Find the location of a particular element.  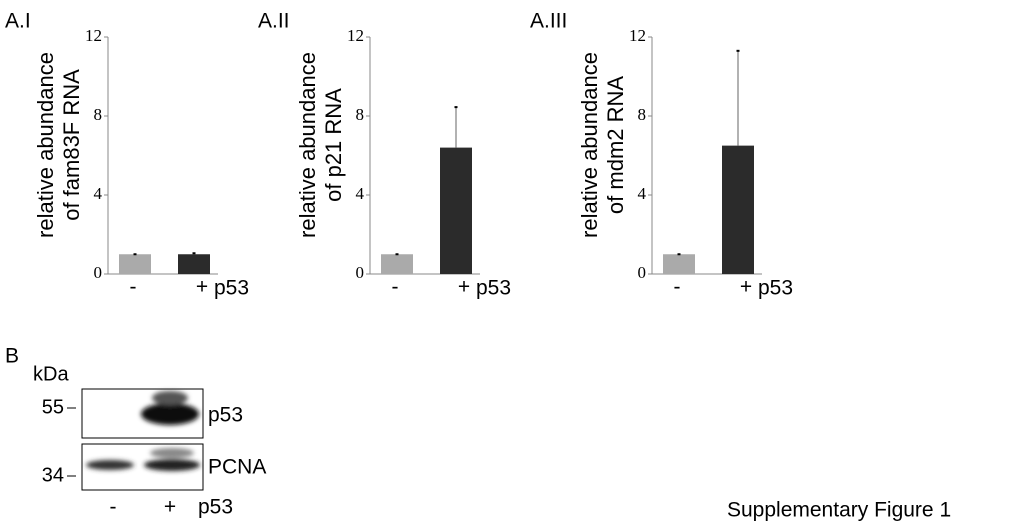

y-axis-label: of fam83F RNA is located at coordinates (71, 145).